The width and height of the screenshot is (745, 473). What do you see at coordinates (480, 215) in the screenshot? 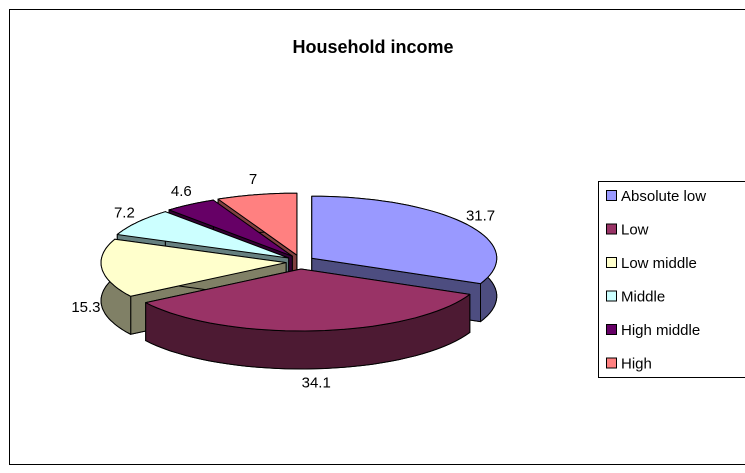
I see `data-label: 31.7` at bounding box center [480, 215].